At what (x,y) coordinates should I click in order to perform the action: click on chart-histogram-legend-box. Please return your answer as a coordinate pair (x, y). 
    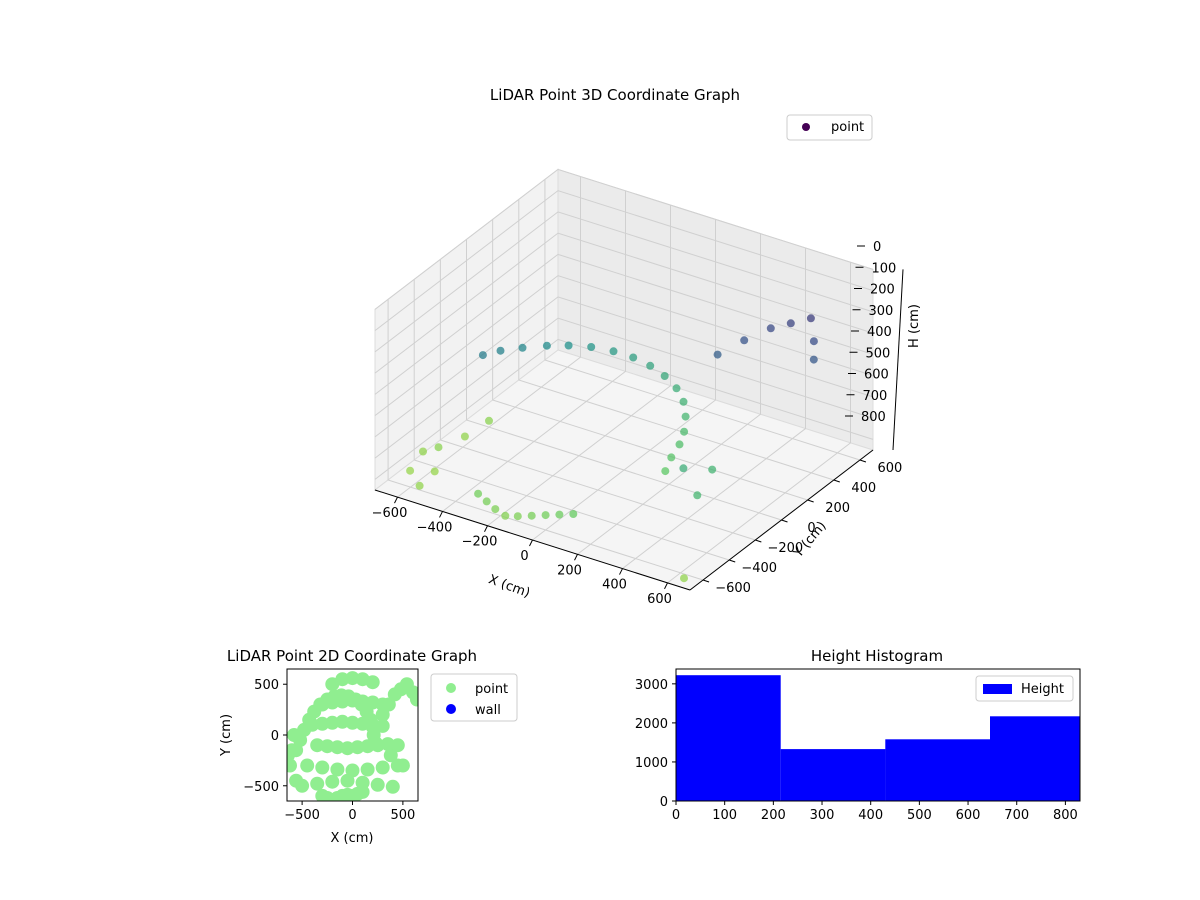
    Looking at the image, I should click on (1024, 688).